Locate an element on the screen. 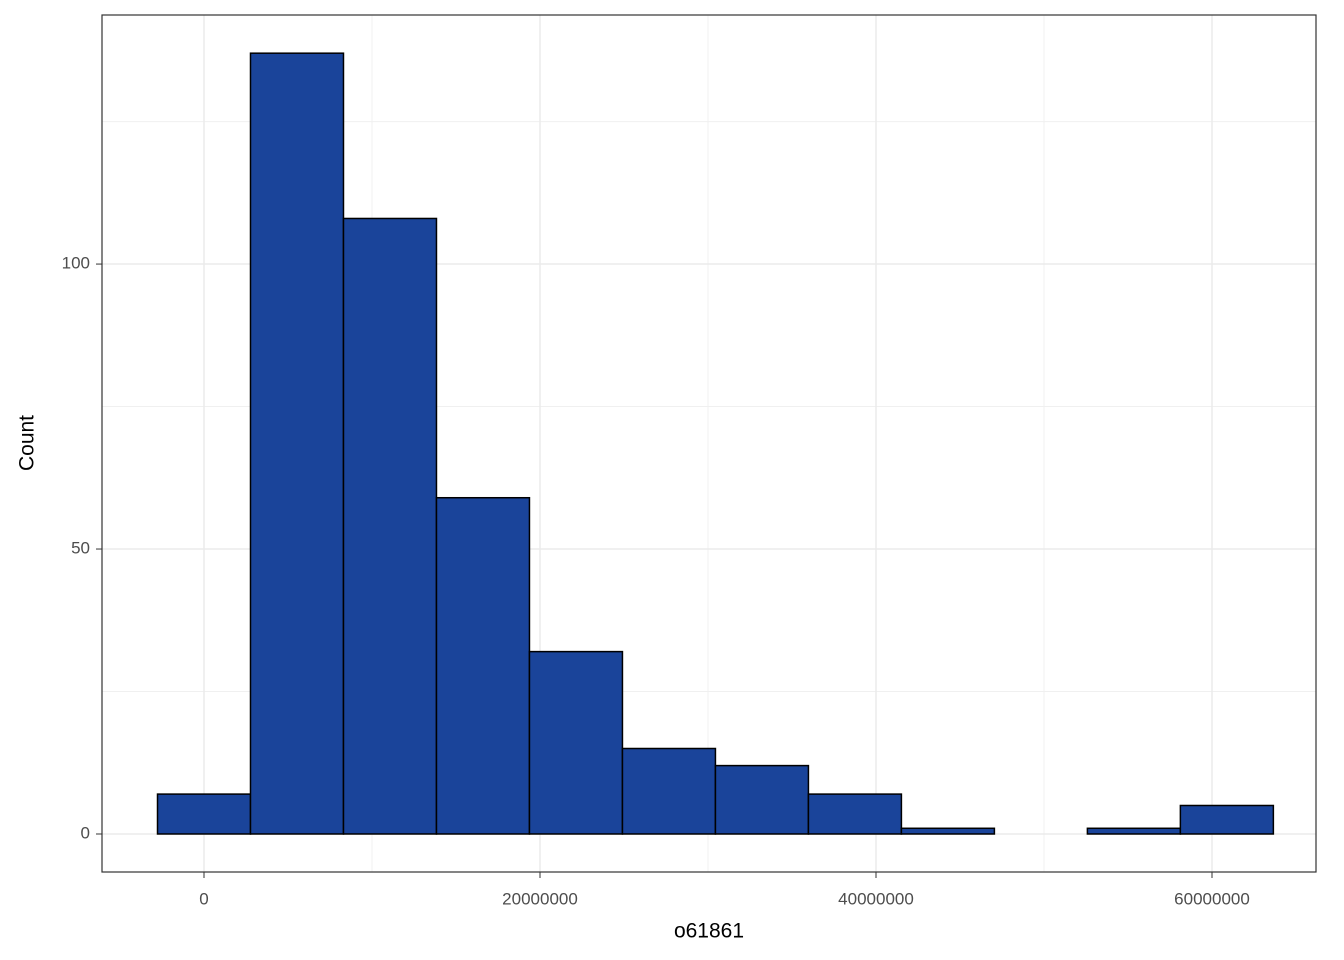 The width and height of the screenshot is (1344, 960). y-axis-label: Count is located at coordinates (27, 443).